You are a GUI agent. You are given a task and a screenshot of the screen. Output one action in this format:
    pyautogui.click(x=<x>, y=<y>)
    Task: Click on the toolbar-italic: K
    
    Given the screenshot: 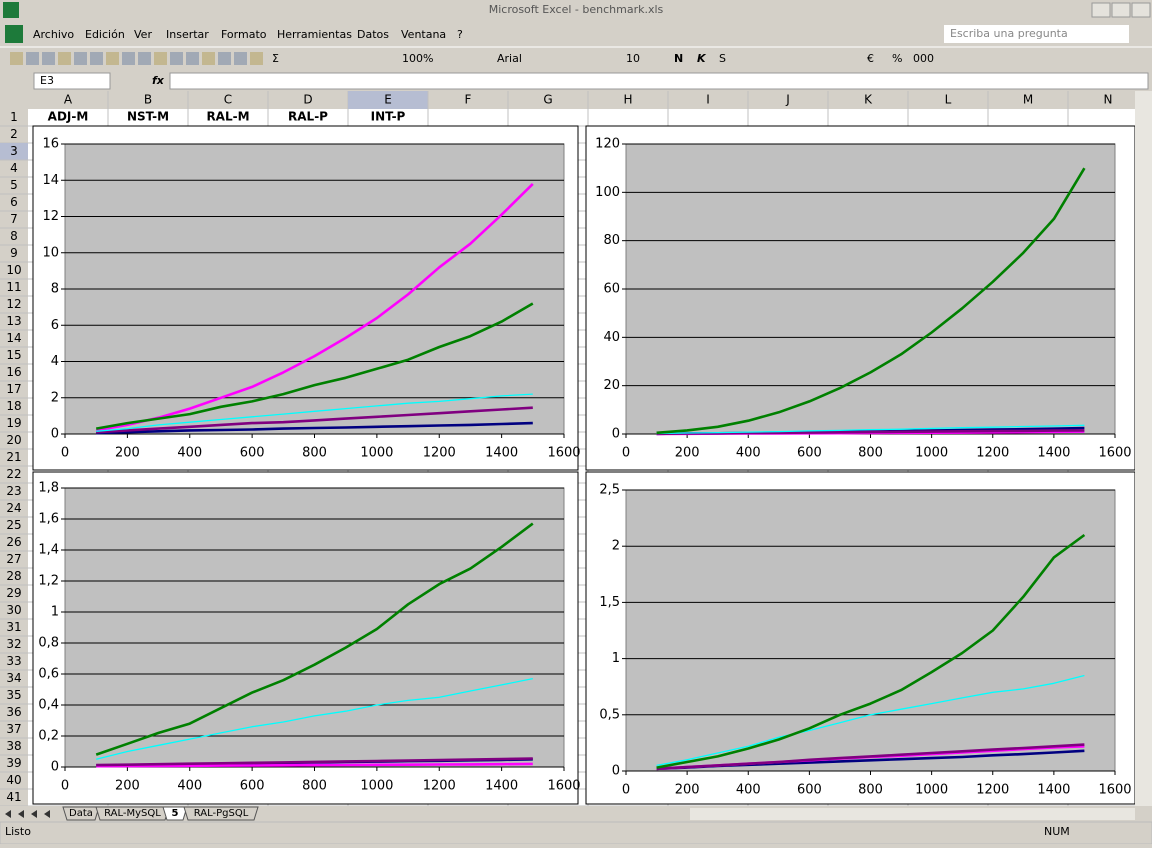 What is the action you would take?
    pyautogui.click(x=702, y=58)
    